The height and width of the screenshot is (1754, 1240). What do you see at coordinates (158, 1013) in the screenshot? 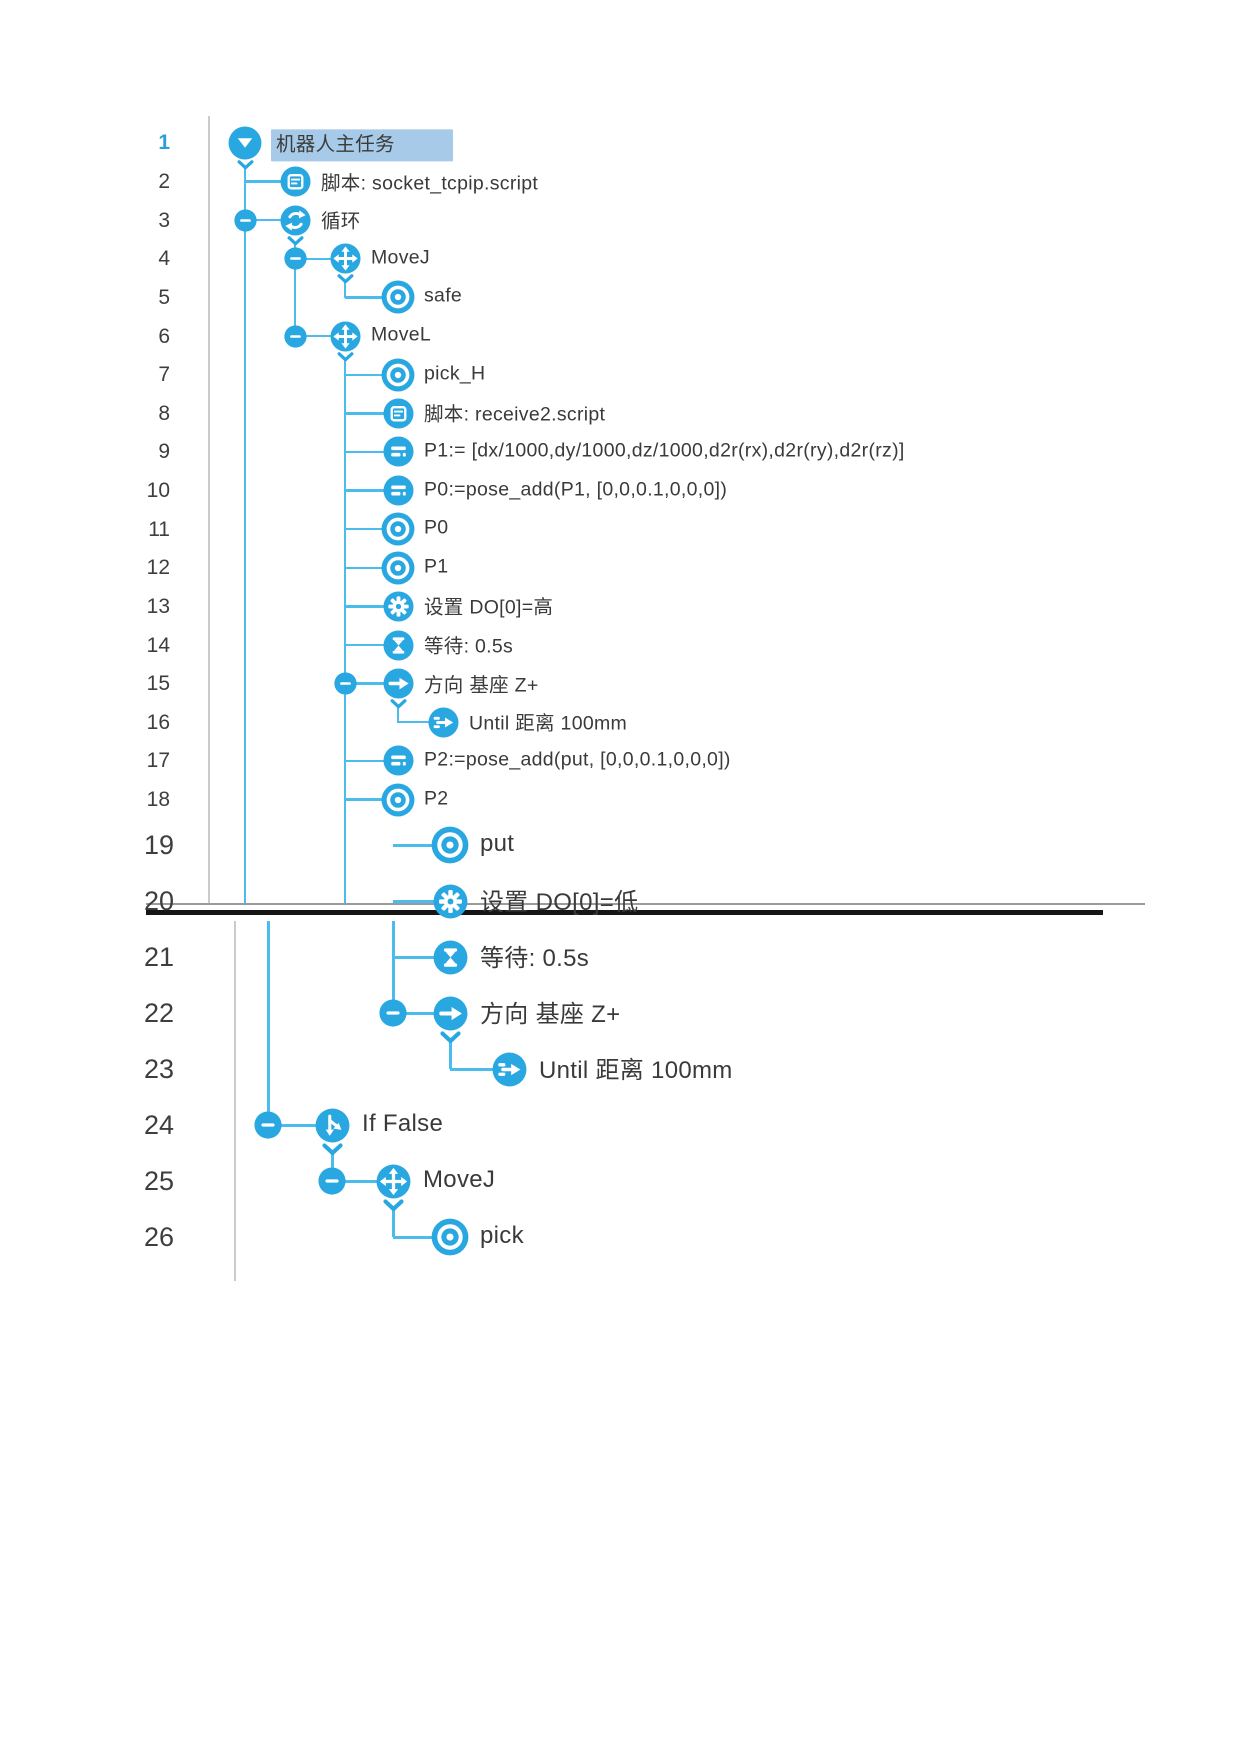
I see `row-number: 22` at bounding box center [158, 1013].